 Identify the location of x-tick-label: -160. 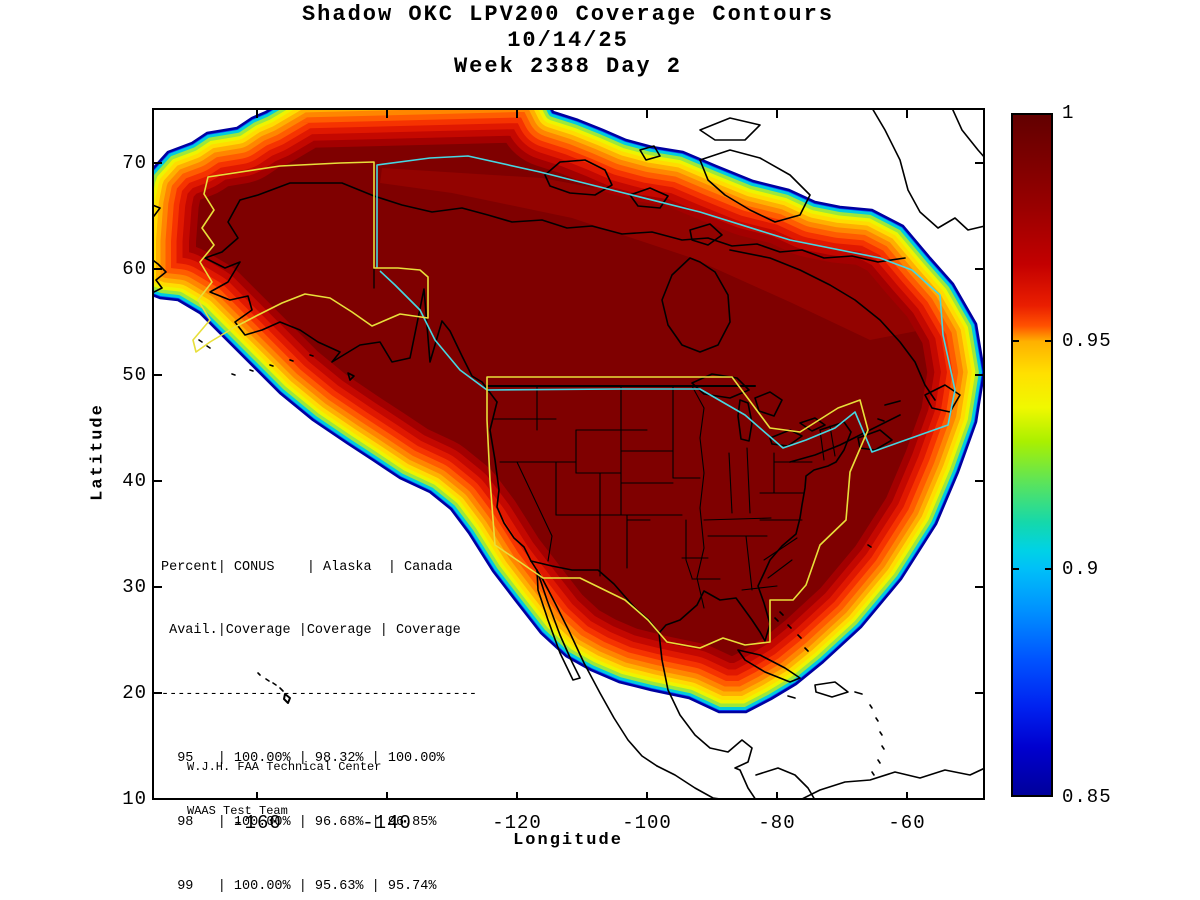
(257, 823).